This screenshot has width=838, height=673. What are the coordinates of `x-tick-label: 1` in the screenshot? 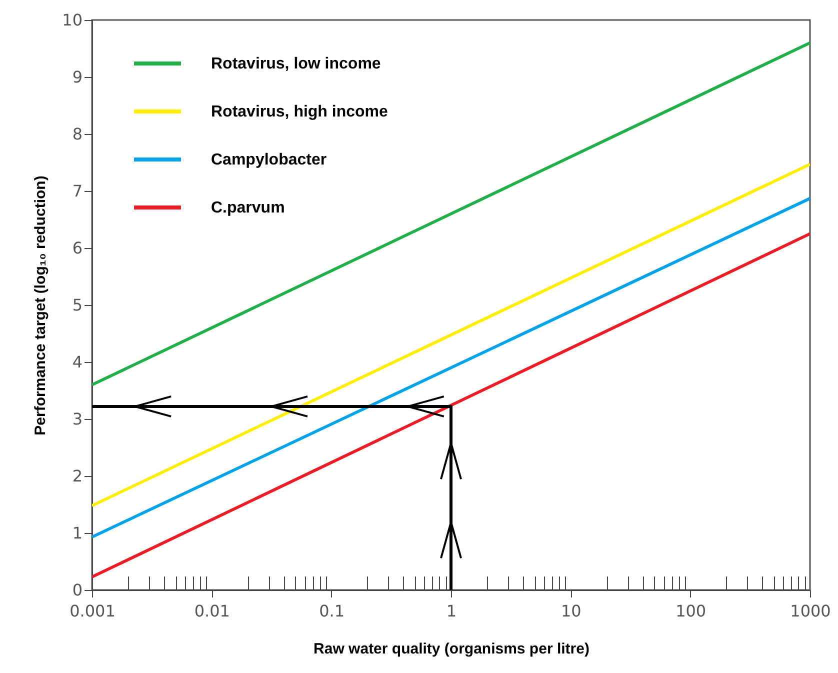 It's located at (451, 611).